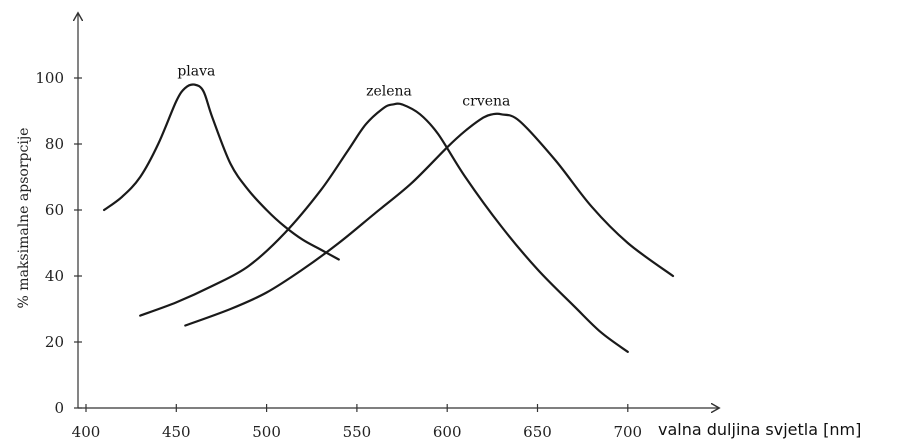 This screenshot has height=443, width=897. What do you see at coordinates (54, 210) in the screenshot?
I see `y-tick-label: 60` at bounding box center [54, 210].